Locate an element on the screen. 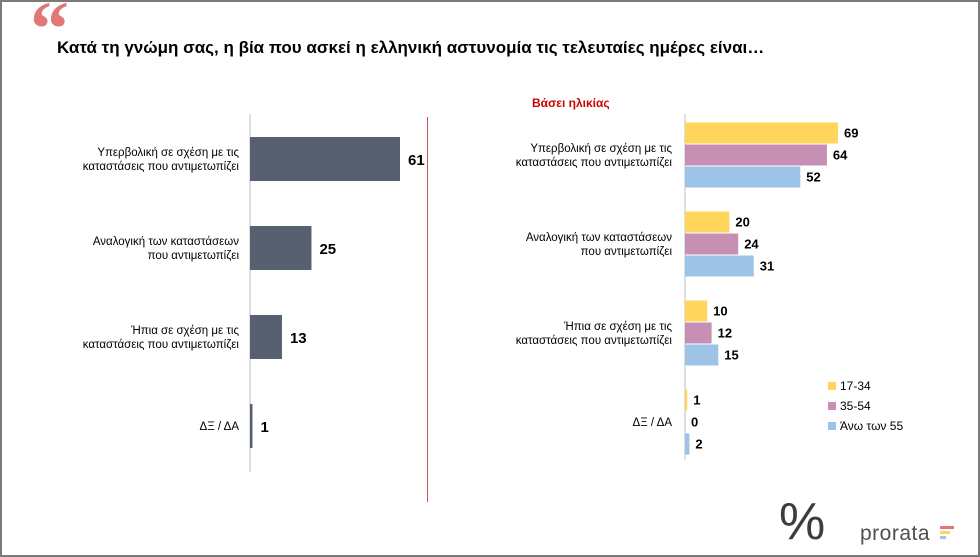  logo-text: prorata is located at coordinates (895, 533).